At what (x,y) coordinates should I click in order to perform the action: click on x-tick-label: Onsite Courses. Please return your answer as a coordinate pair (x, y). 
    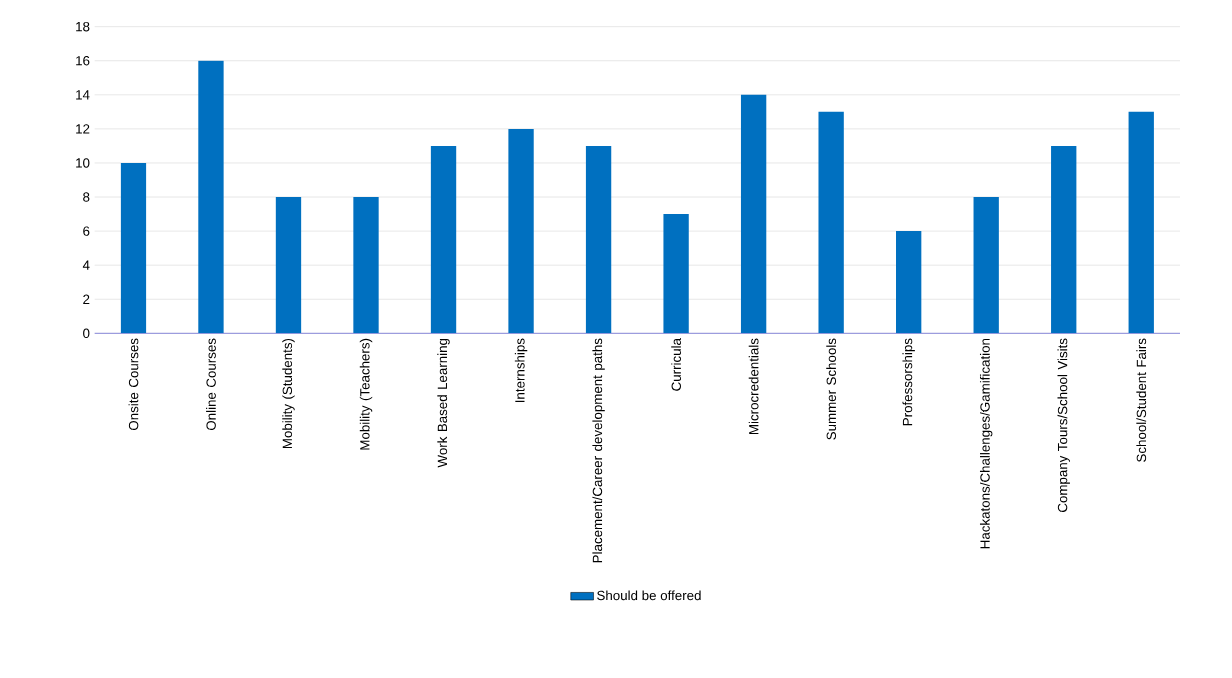
    Looking at the image, I should click on (133, 384).